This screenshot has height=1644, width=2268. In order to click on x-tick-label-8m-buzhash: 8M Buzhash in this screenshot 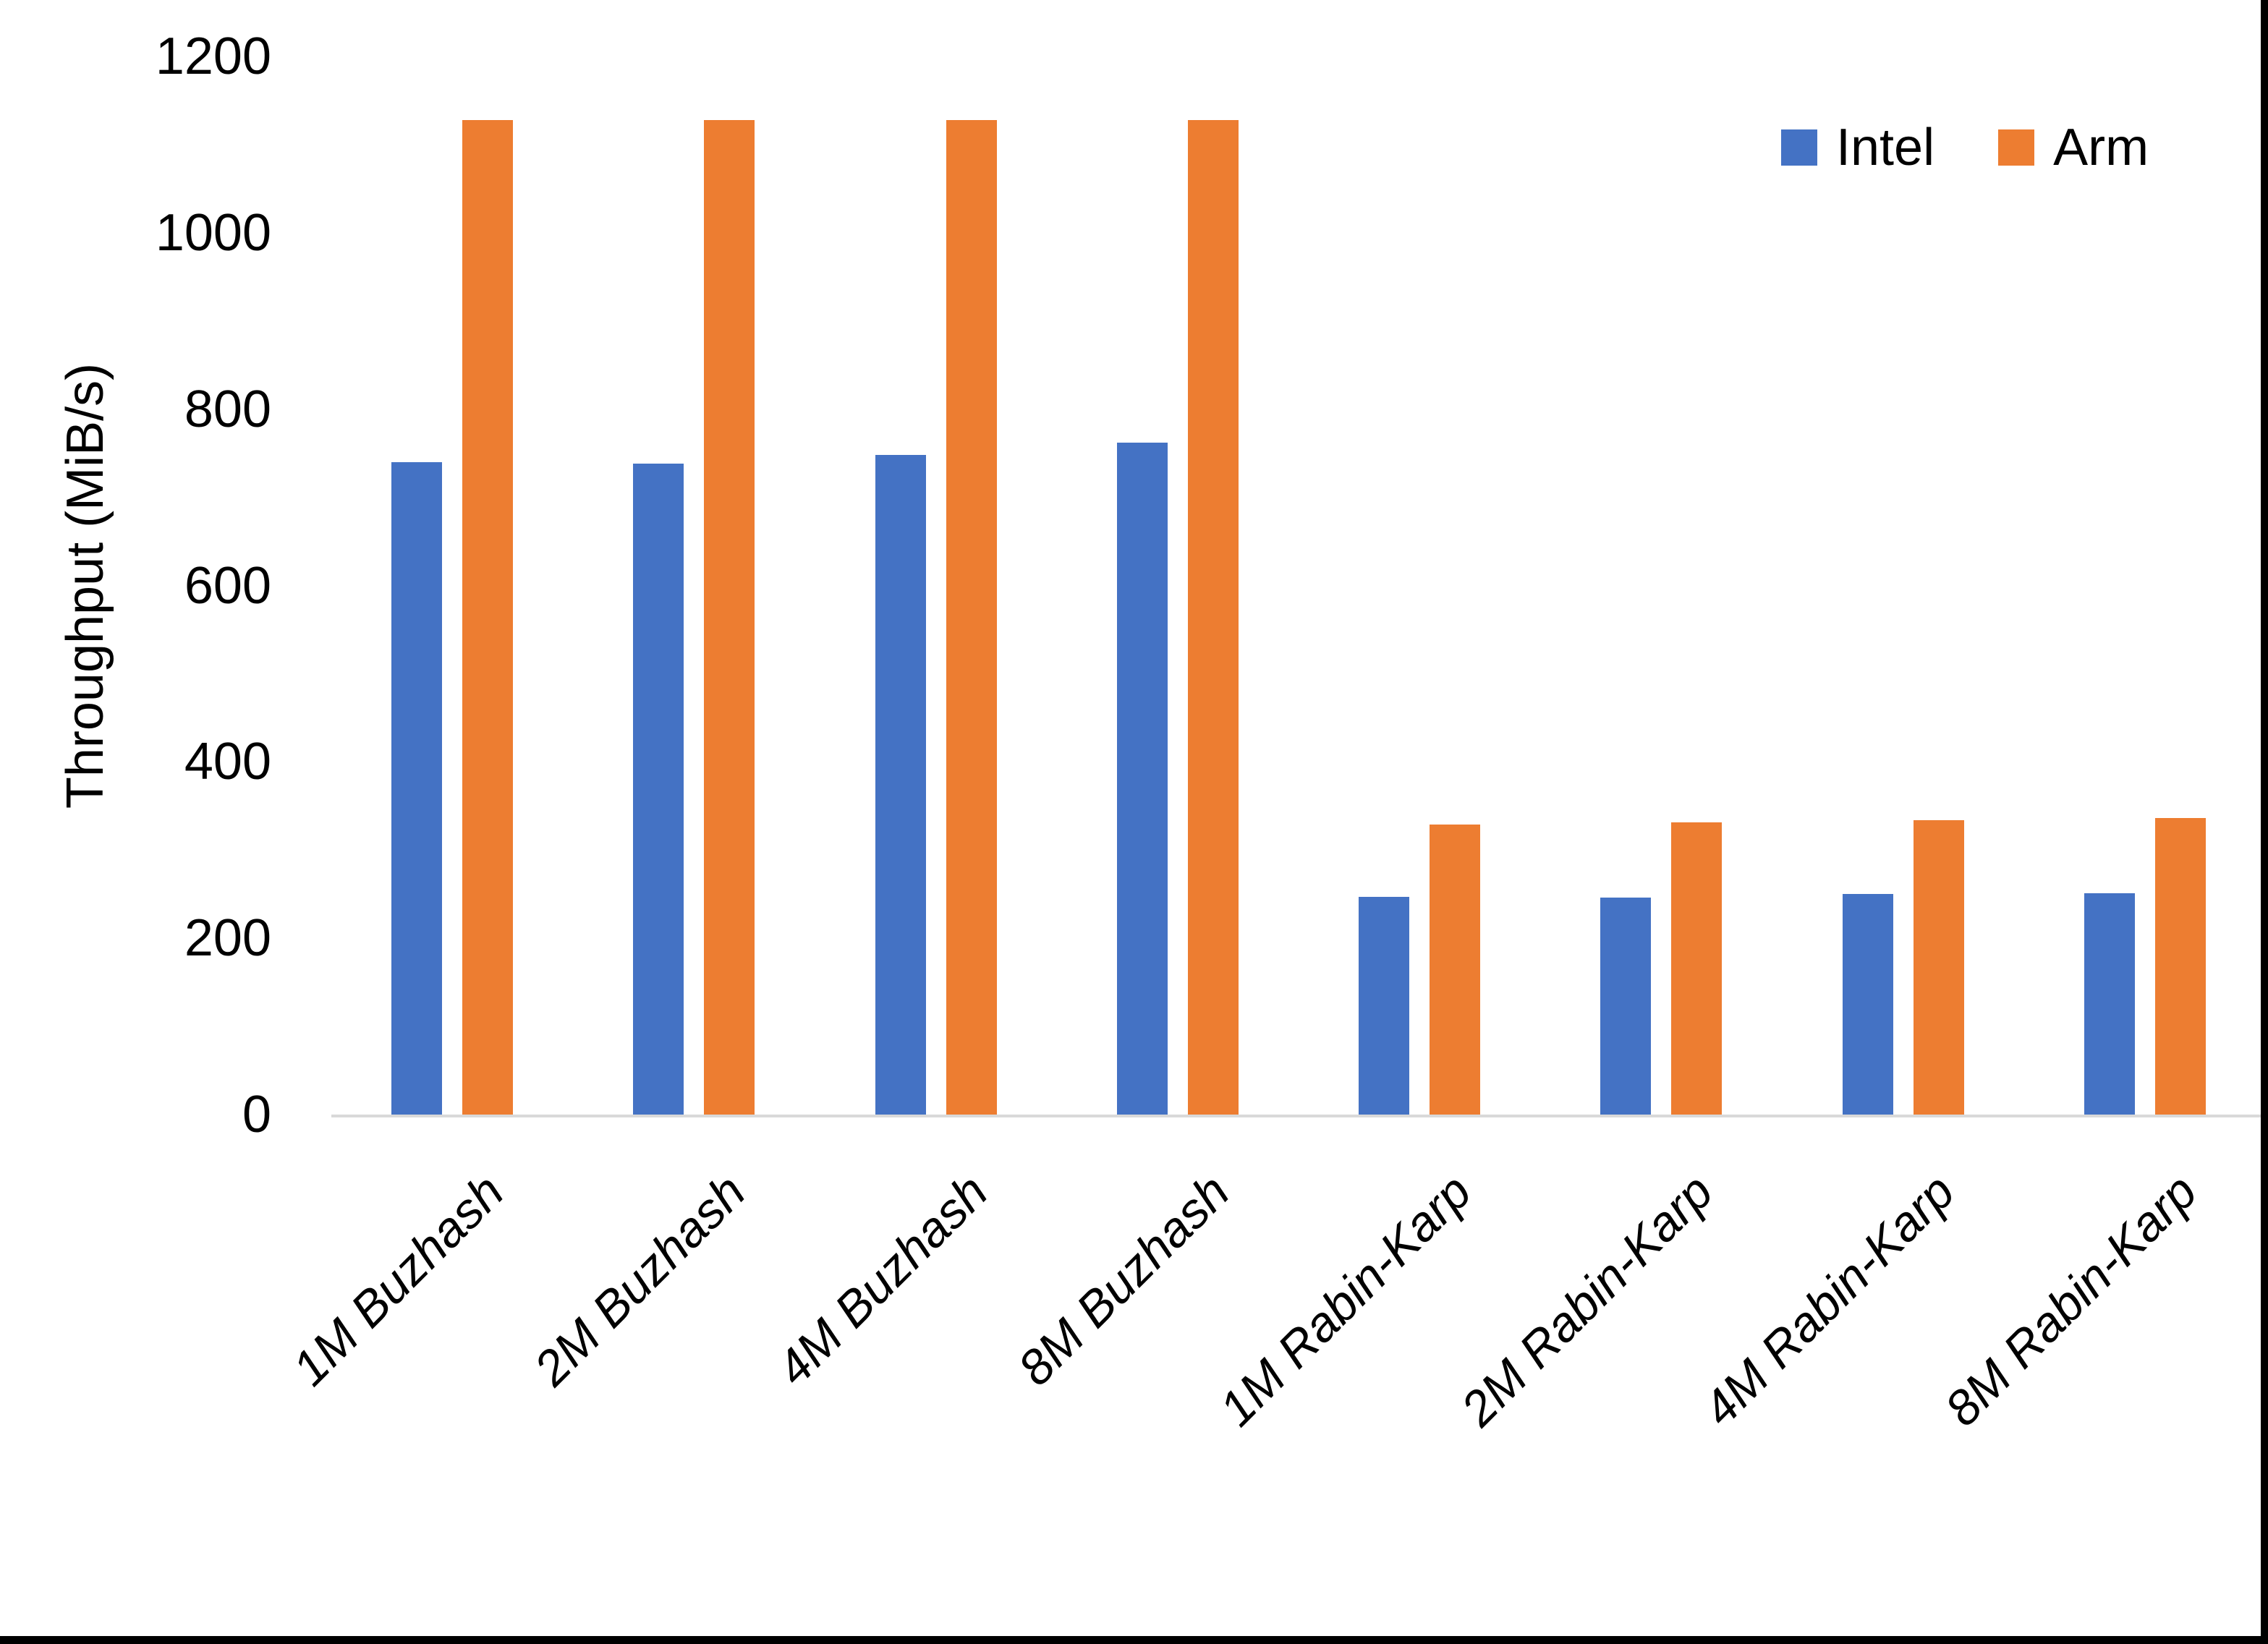, I will do `click(1123, 1280)`.